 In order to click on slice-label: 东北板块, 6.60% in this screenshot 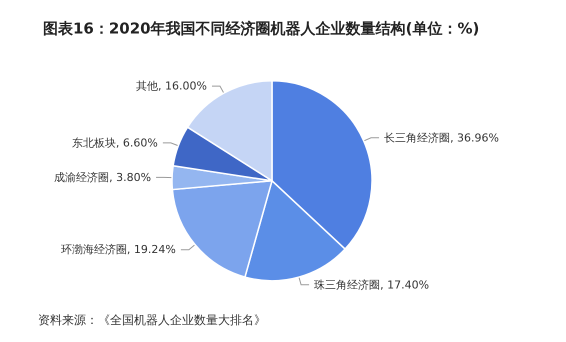, I will do `click(115, 143)`.